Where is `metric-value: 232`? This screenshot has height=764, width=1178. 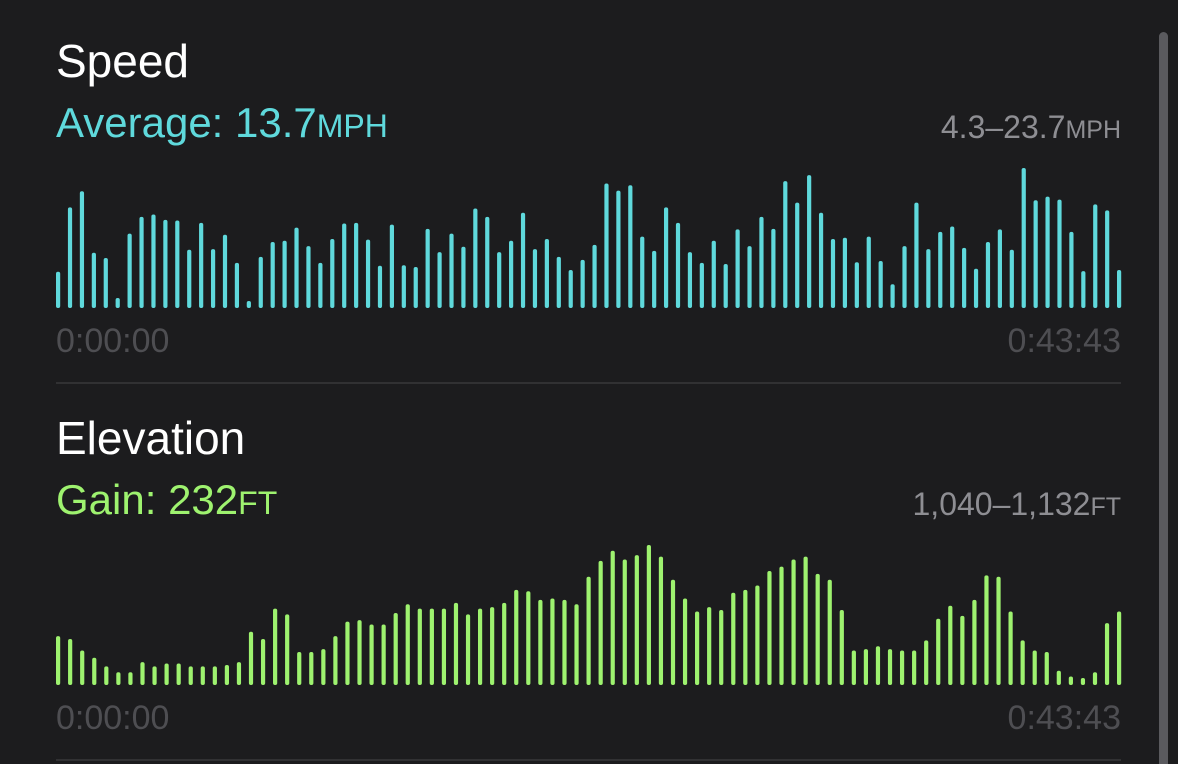
metric-value: 232 is located at coordinates (203, 499).